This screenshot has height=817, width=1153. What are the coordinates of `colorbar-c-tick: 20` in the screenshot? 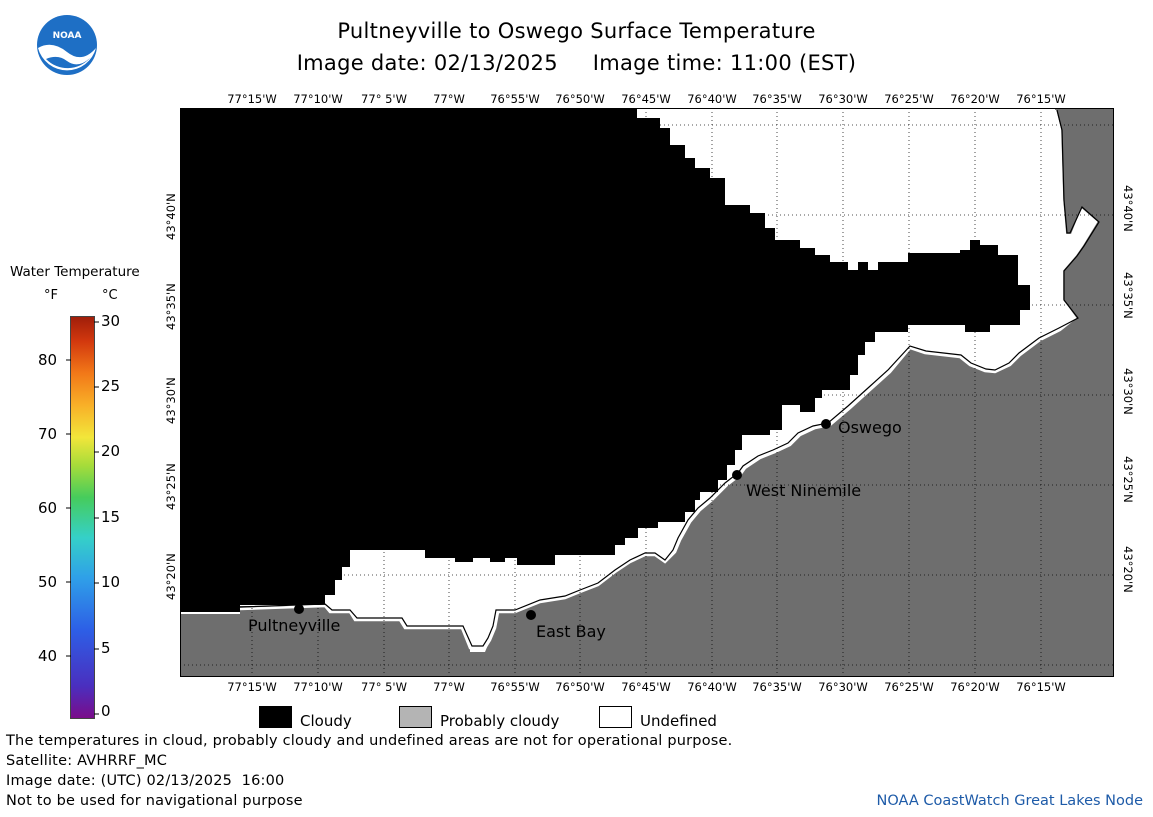 It's located at (111, 451).